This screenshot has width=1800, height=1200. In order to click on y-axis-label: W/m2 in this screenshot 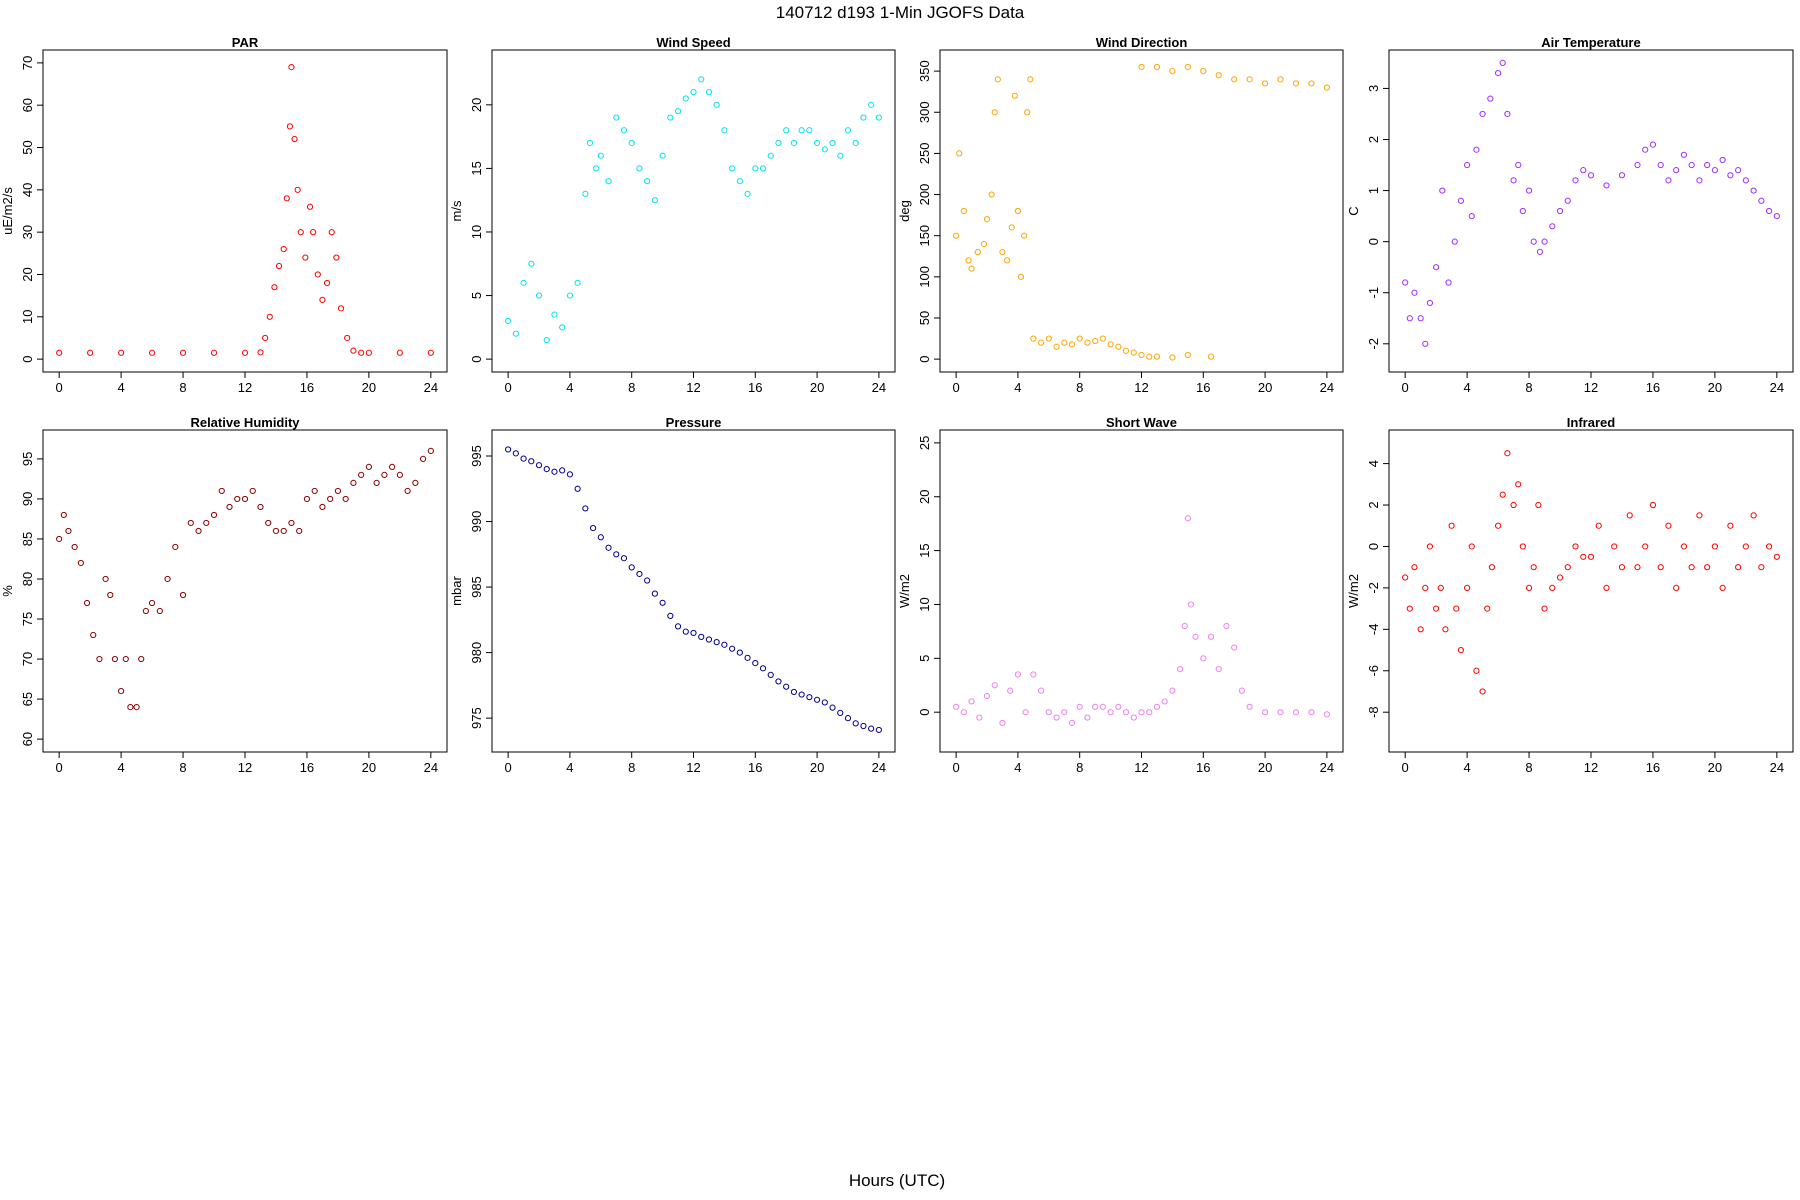, I will do `click(1353, 591)`.